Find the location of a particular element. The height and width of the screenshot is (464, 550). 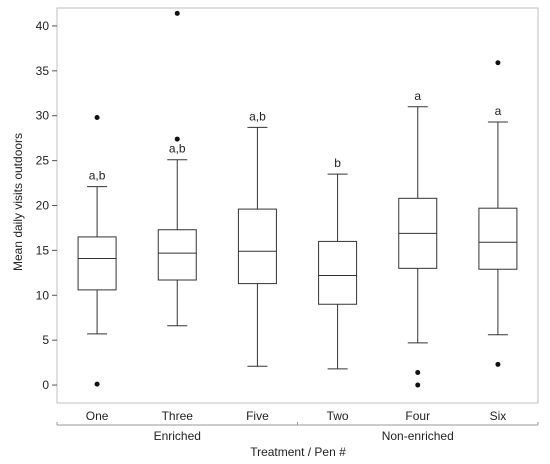

x-axis-title: Treatment / Pen # is located at coordinates (298, 452).